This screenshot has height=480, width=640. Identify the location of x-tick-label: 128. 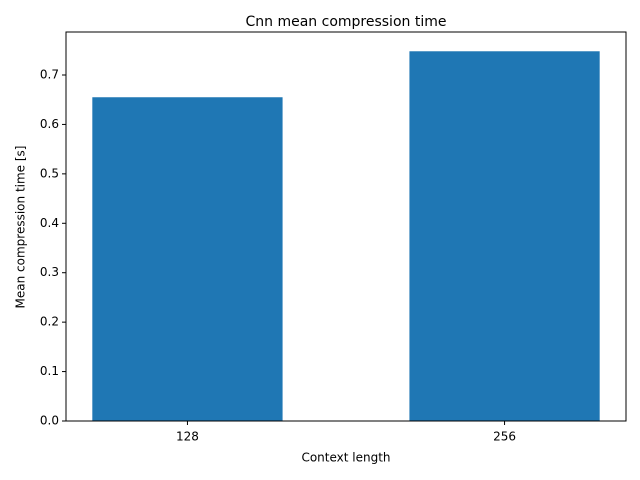
(187, 437).